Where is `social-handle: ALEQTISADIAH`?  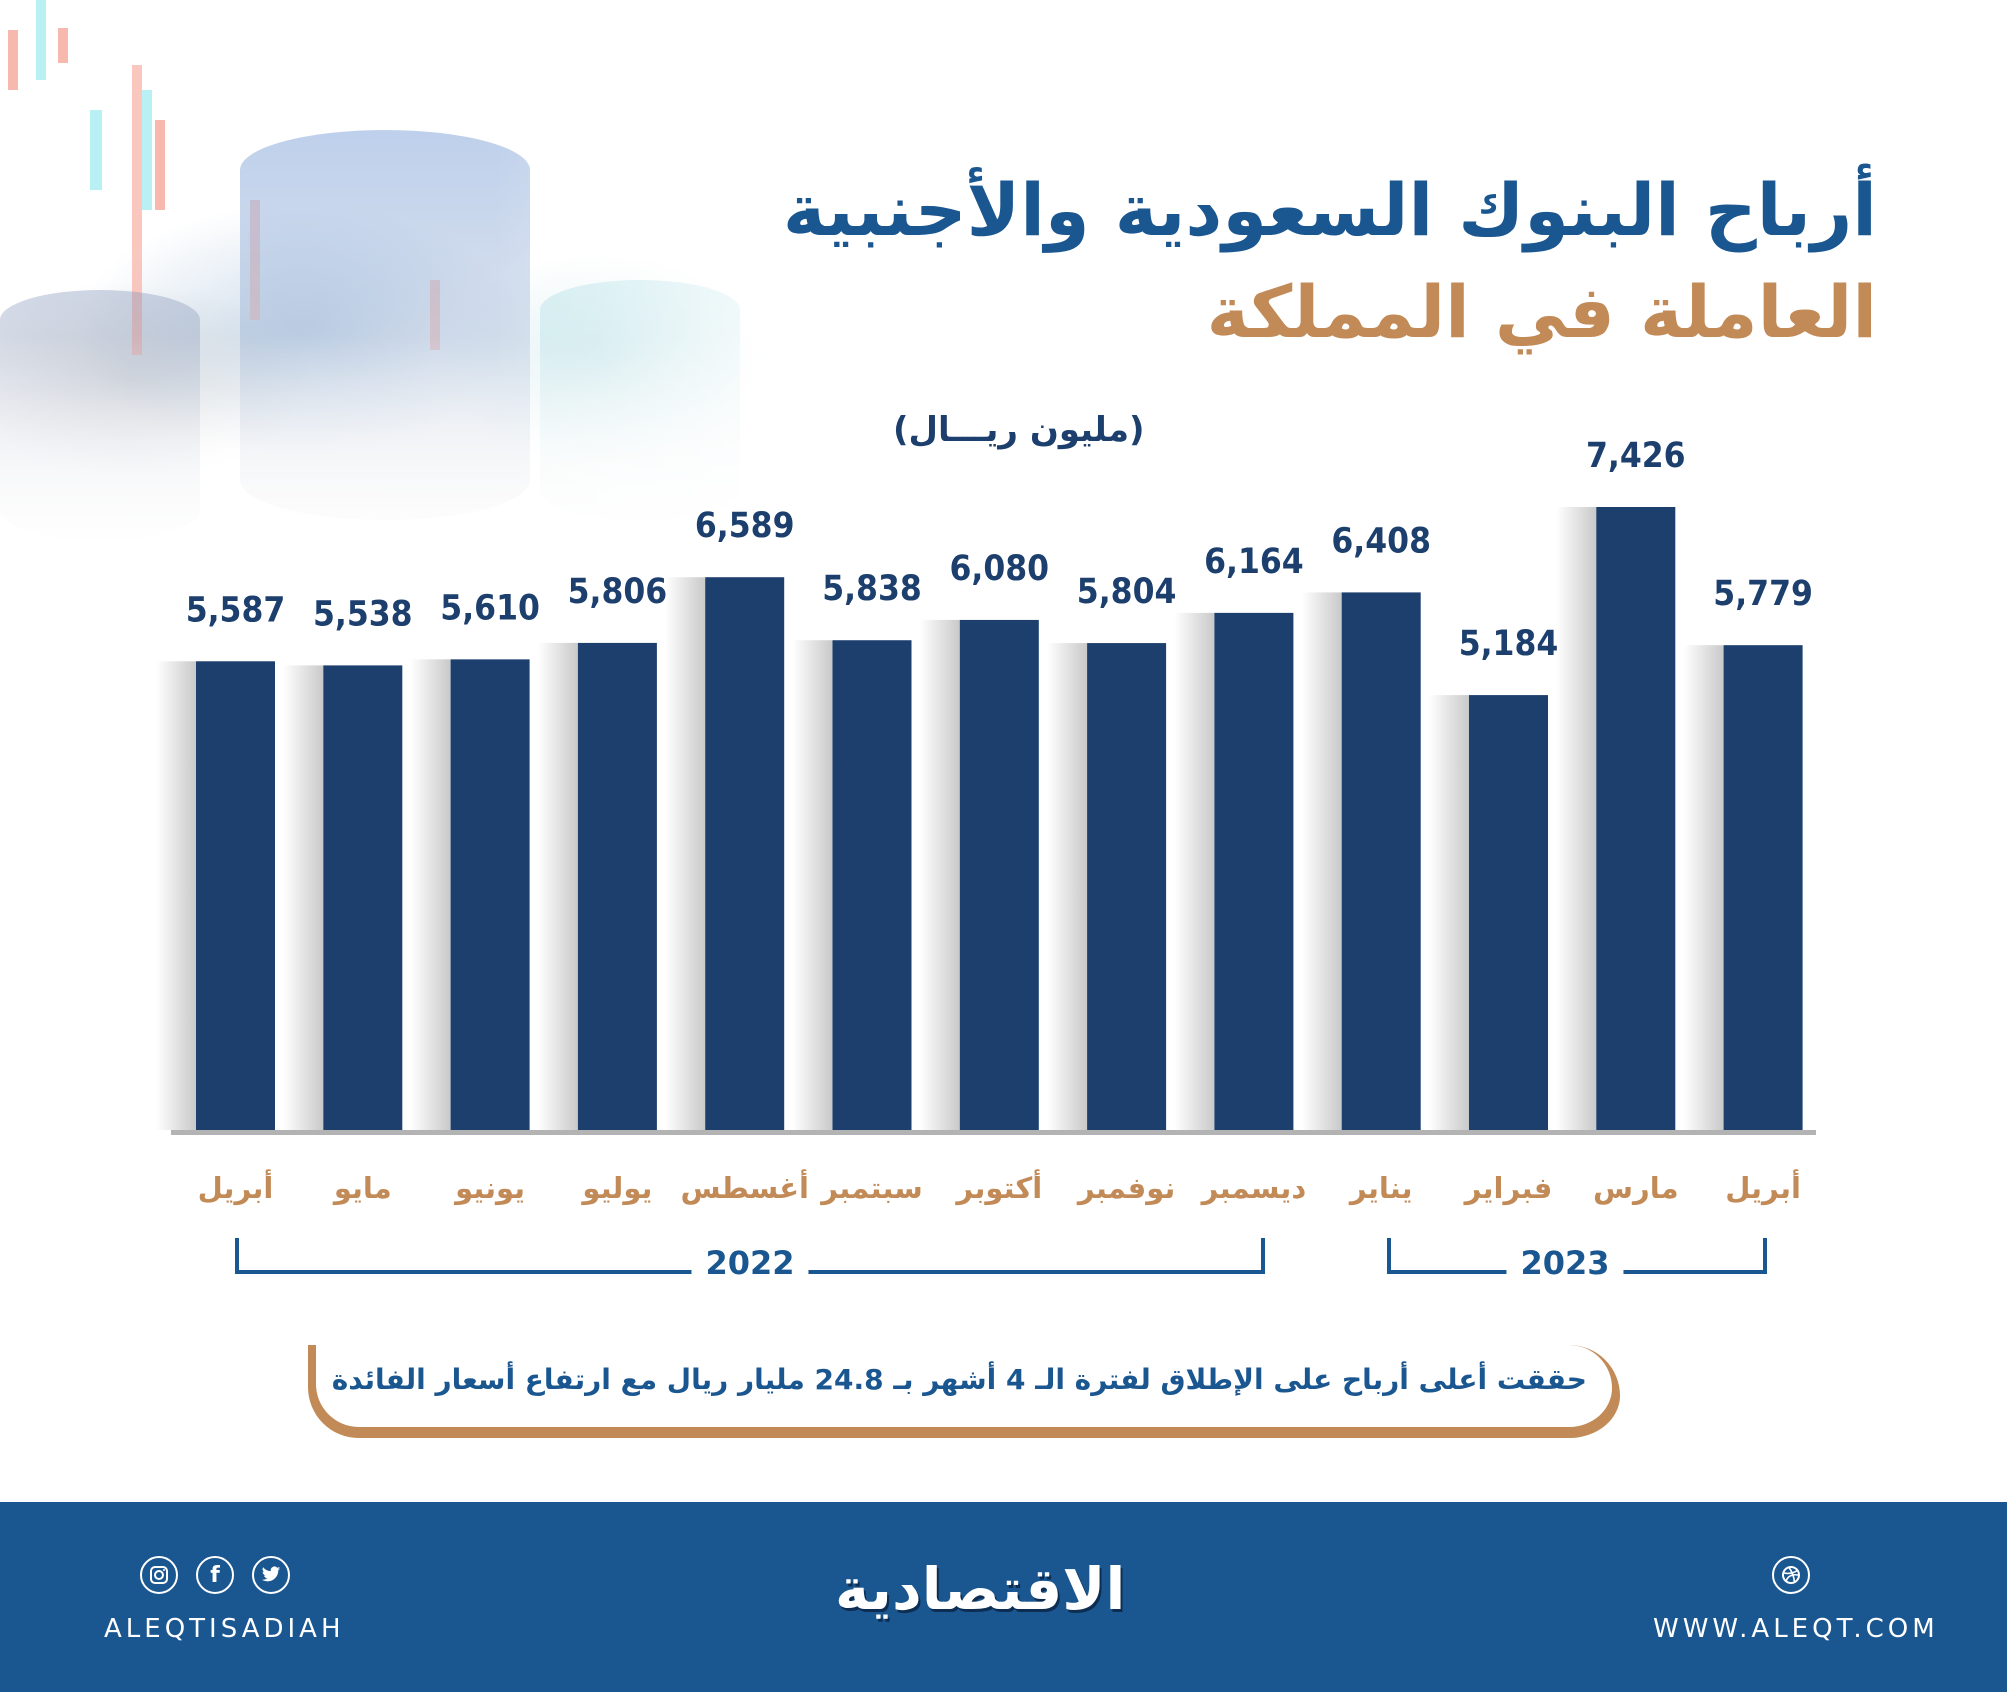 social-handle: ALEQTISADIAH is located at coordinates (224, 1629).